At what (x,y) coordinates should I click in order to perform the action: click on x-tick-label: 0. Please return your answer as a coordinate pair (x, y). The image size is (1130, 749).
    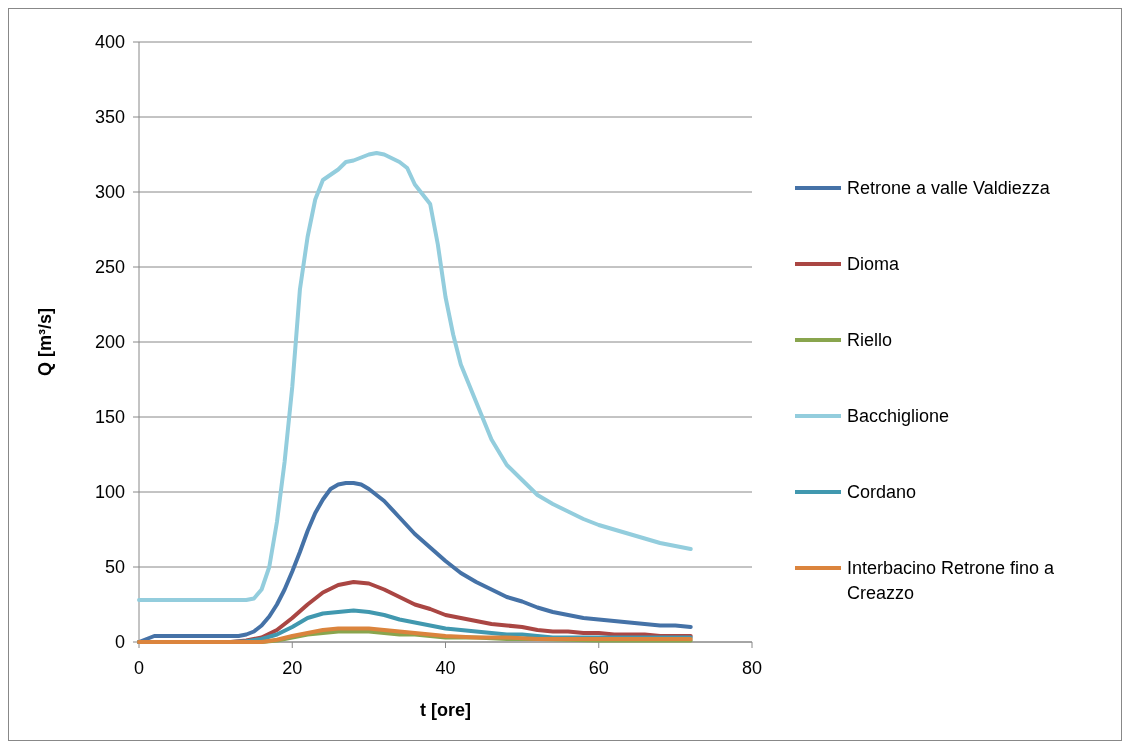
    Looking at the image, I should click on (139, 668).